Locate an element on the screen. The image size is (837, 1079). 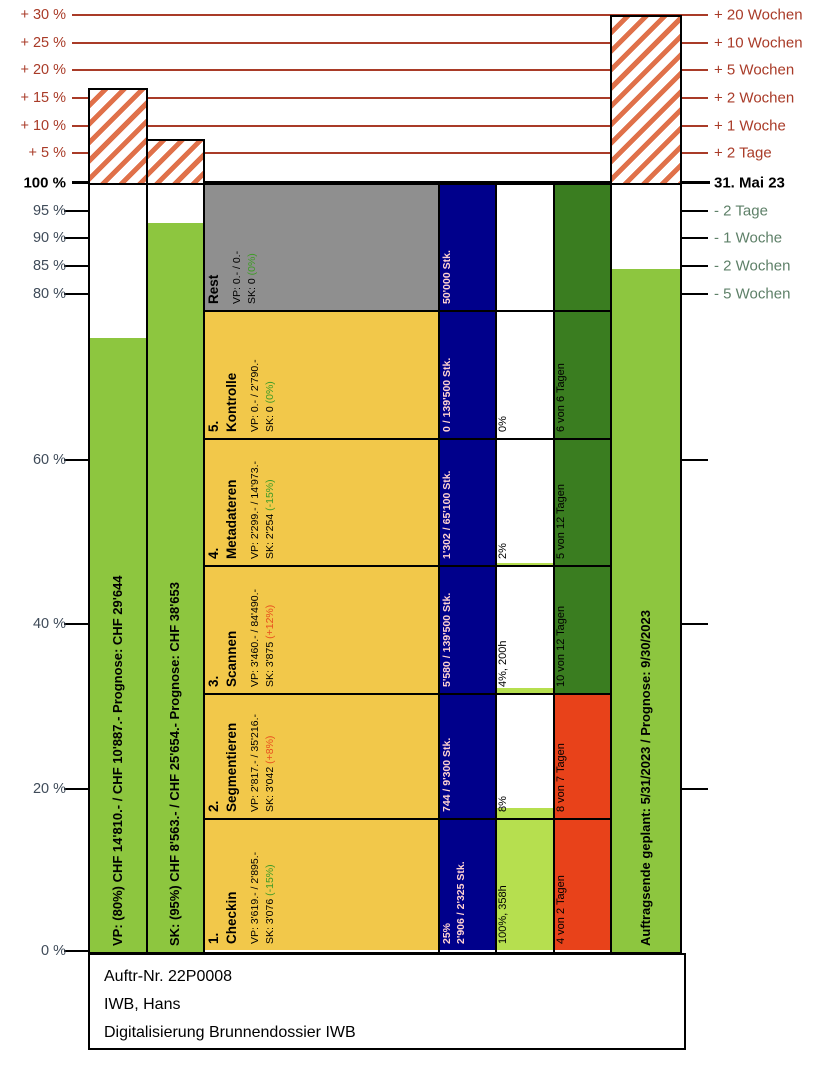
days-segment-metadateren: 5 von 12 Tagen is located at coordinates (582, 503).